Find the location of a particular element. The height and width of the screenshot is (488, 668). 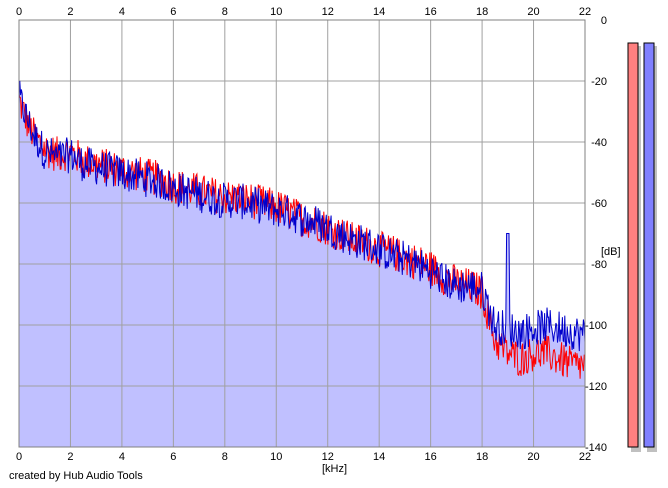

y-axis-label: [dB] is located at coordinates (611, 252).